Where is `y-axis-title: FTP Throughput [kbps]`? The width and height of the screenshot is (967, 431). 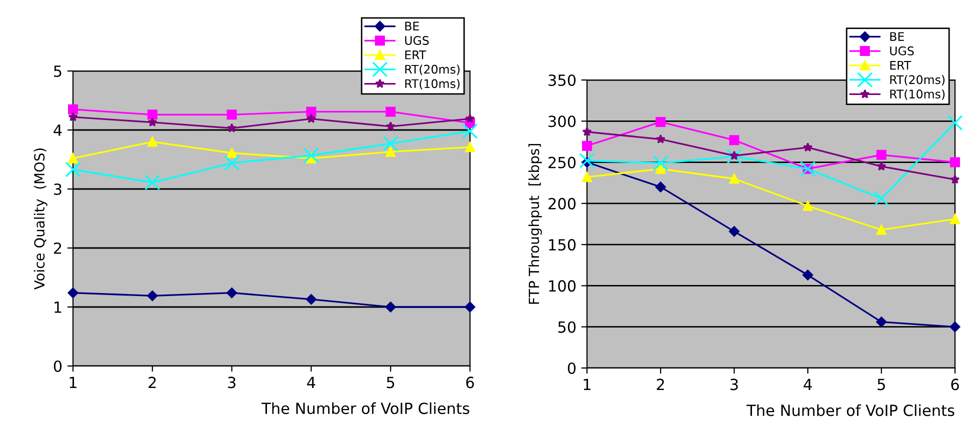 y-axis-title: FTP Throughput [kbps] is located at coordinates (535, 224).